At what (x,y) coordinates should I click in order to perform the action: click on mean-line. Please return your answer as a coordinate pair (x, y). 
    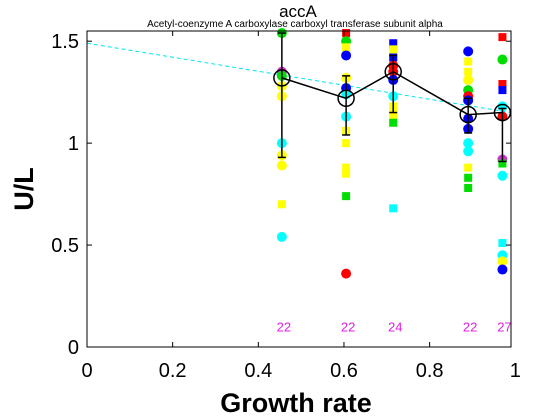
    Looking at the image, I should click on (392, 93).